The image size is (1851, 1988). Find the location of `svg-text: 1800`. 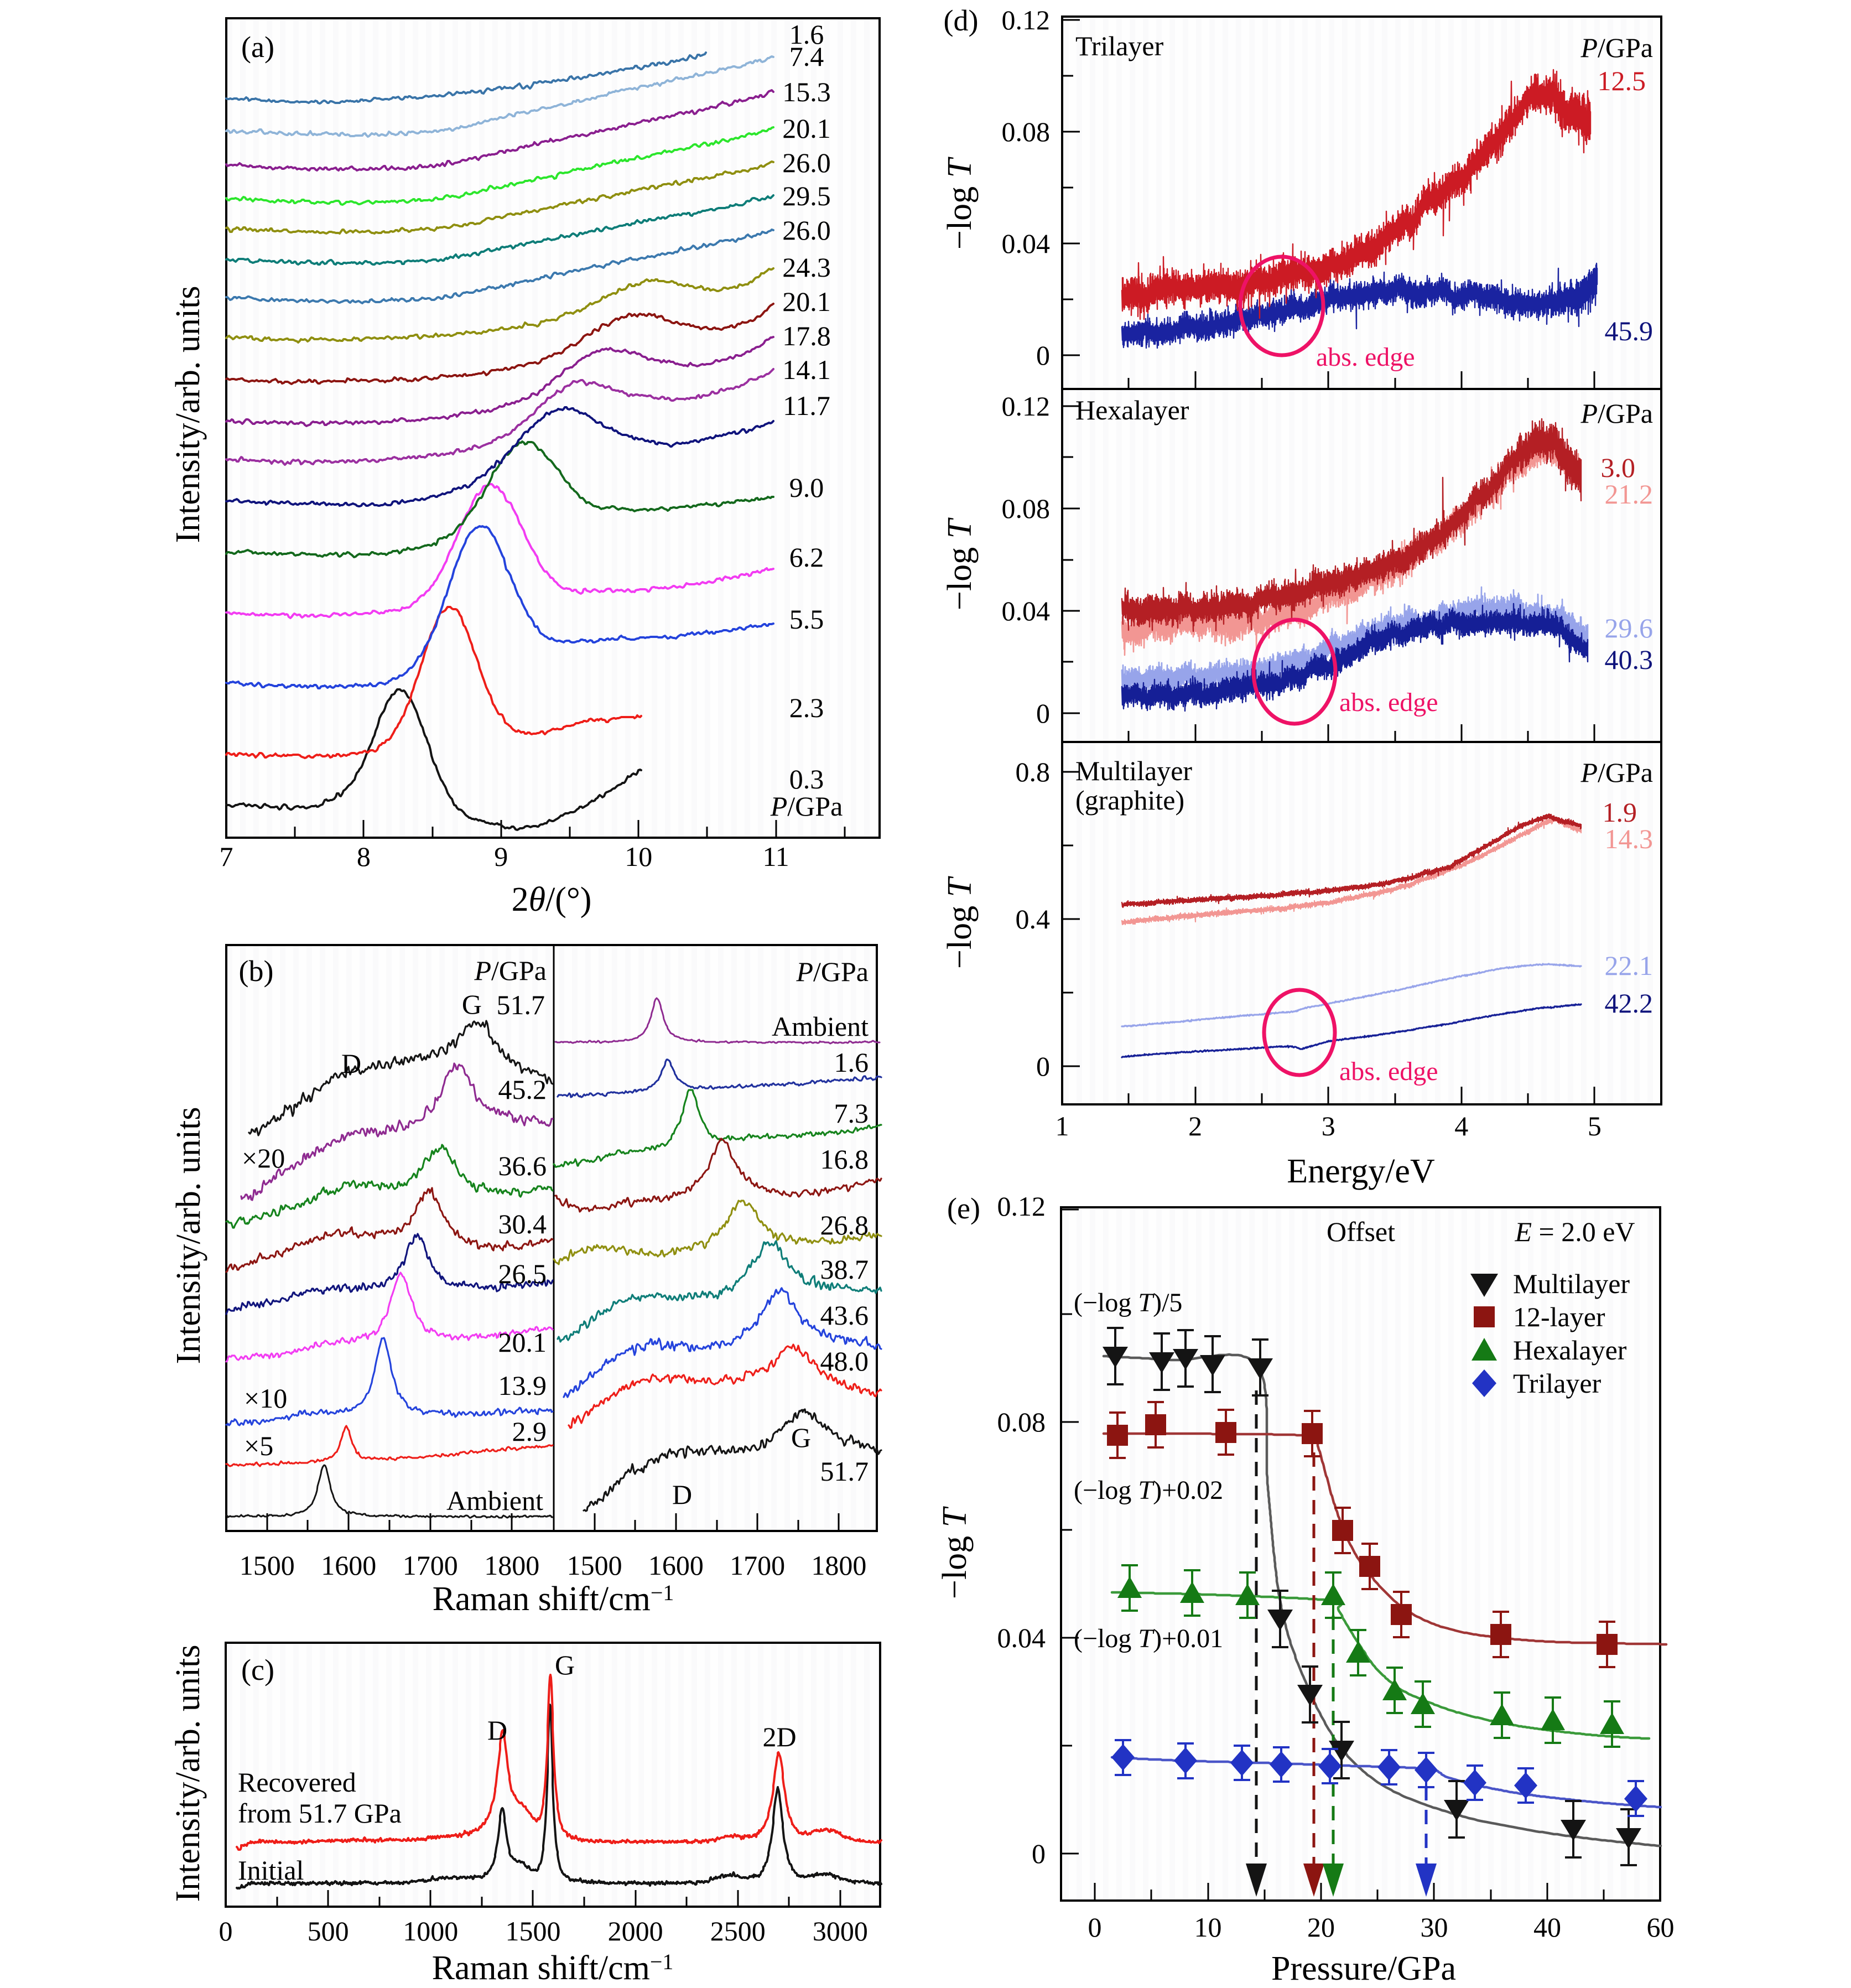

svg-text: 1800 is located at coordinates (511, 1565).